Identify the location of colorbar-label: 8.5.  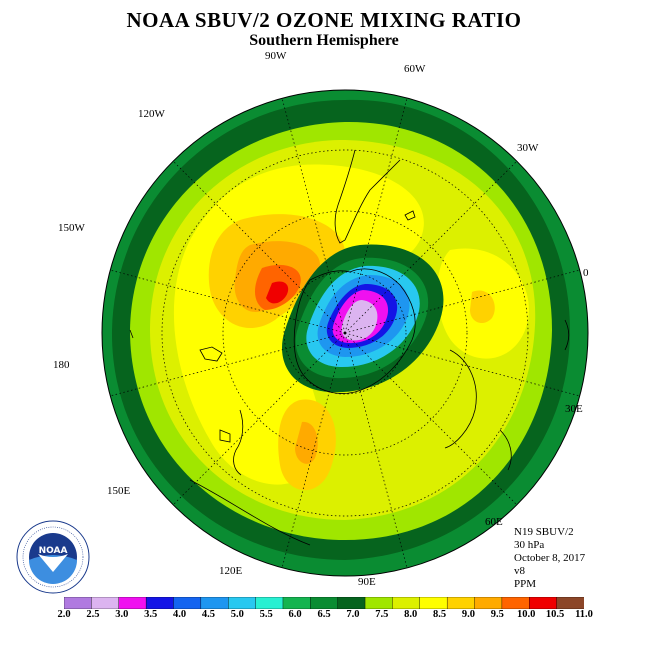
(439, 614).